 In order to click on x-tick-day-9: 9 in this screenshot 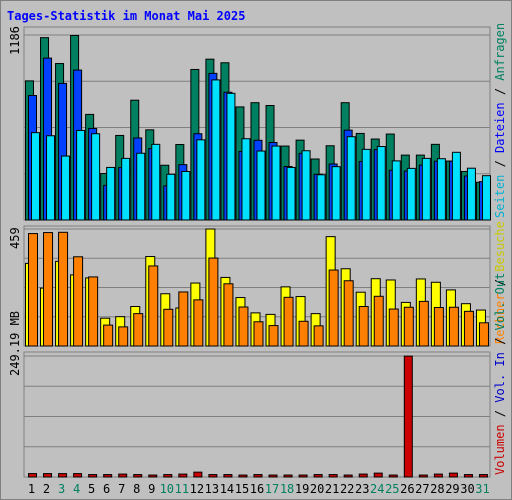, I will do `click(151, 489)`.